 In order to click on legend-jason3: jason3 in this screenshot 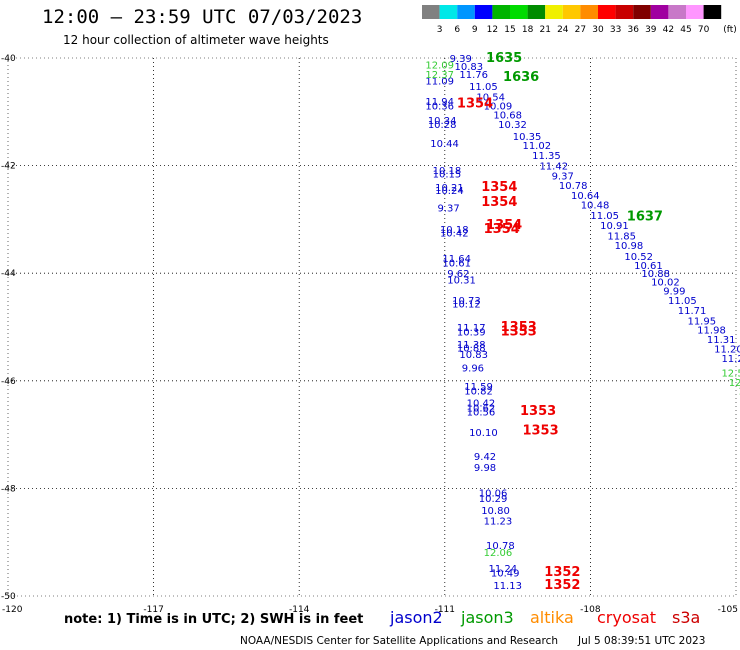, I will do `click(487, 617)`.